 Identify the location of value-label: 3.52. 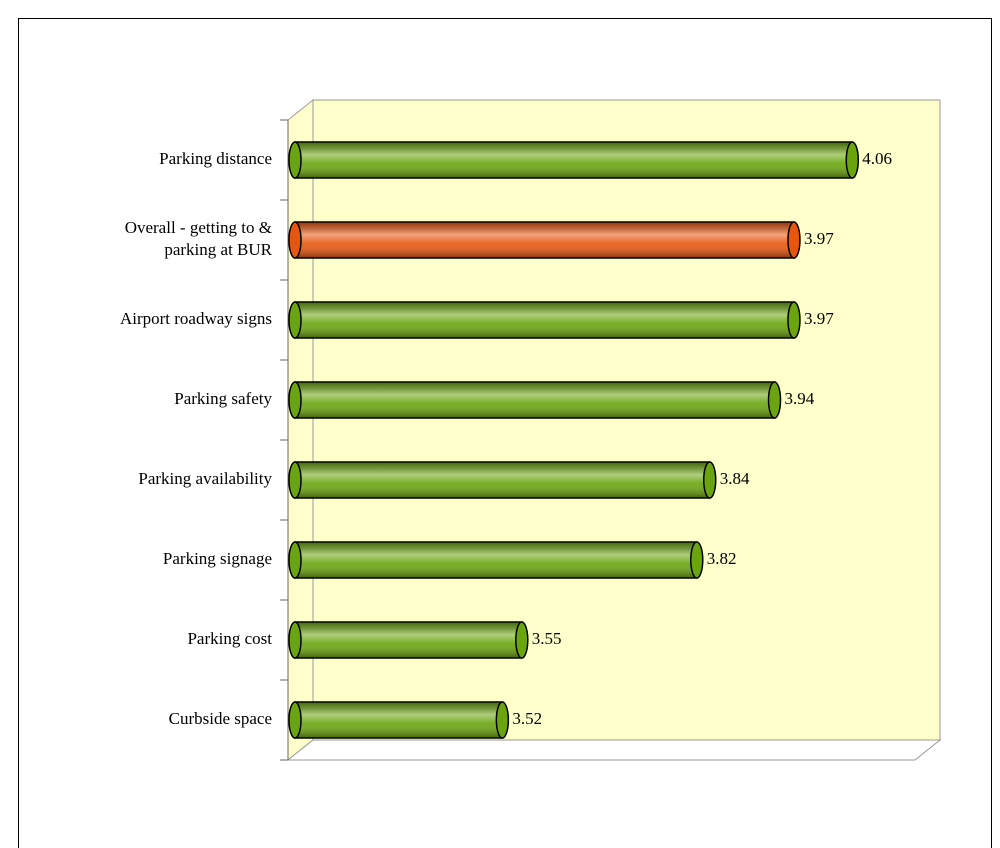
(527, 718).